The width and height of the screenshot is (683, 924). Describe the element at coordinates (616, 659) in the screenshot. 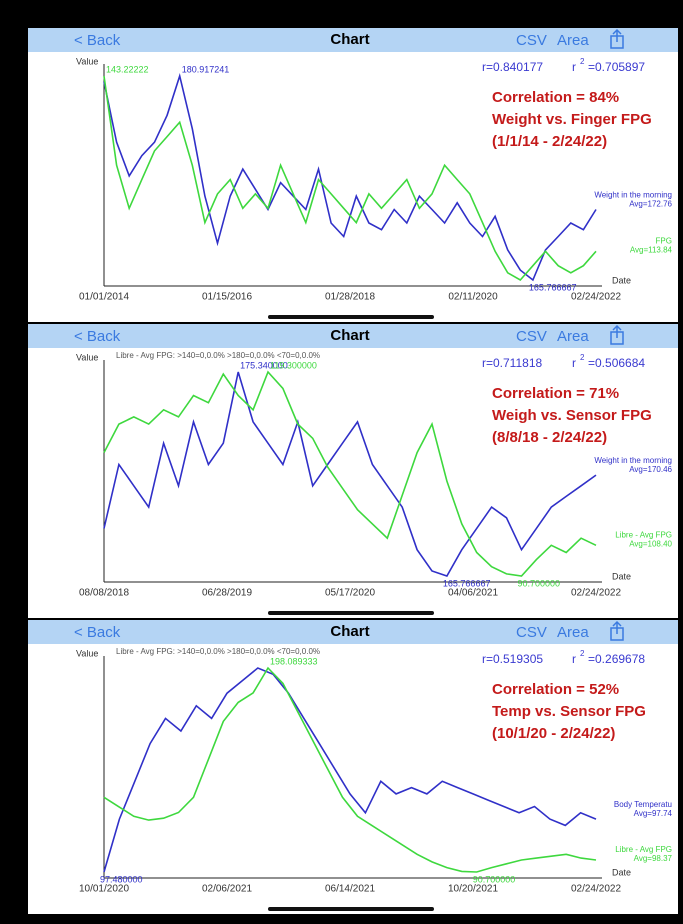

I see `r2-value: =0.269678` at that location.